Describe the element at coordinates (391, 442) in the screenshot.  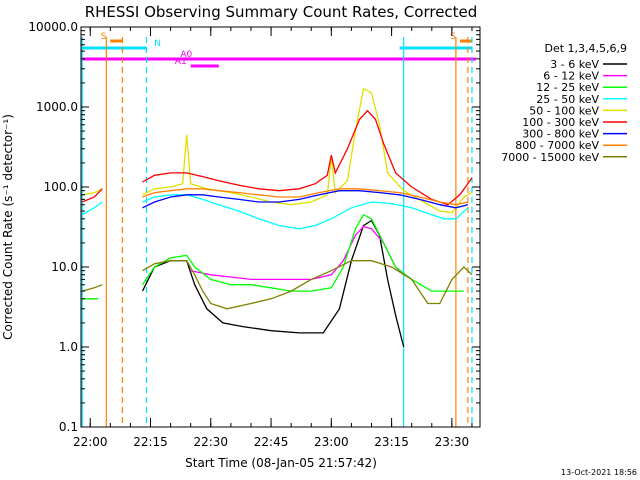
I see `x-tick-label: 23:15` at that location.